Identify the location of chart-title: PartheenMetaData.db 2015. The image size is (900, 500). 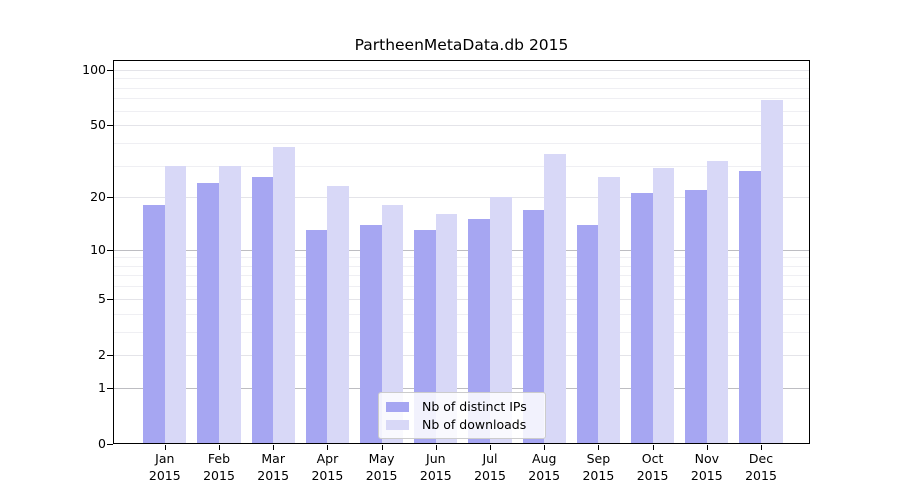
(461, 45).